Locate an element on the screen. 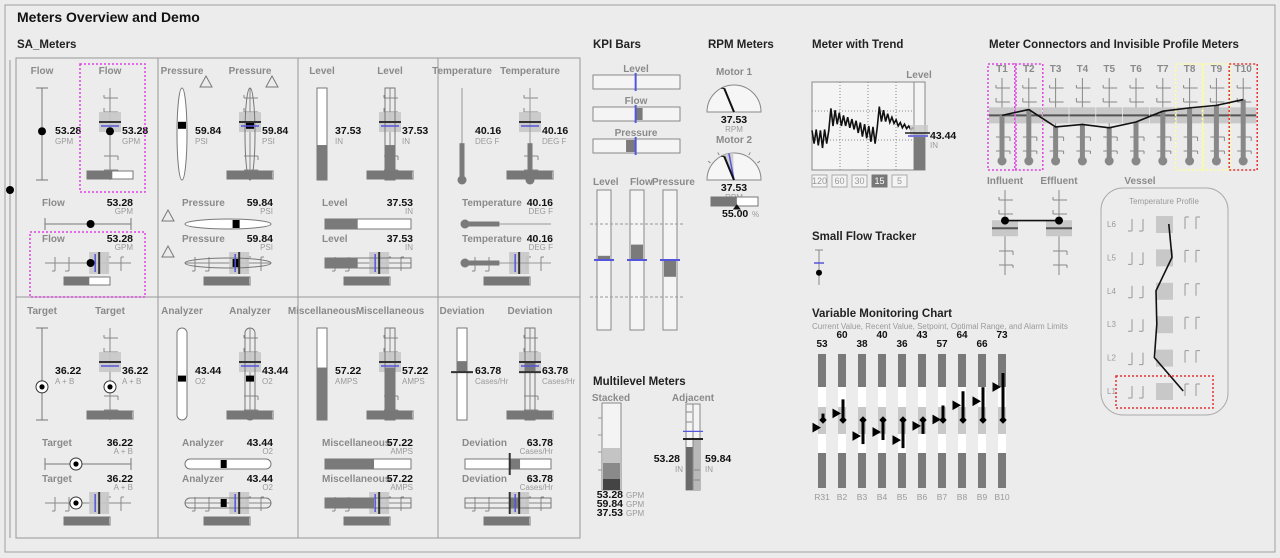 The height and width of the screenshot is (558, 1280). vmc-column-name: B4 is located at coordinates (882, 497).